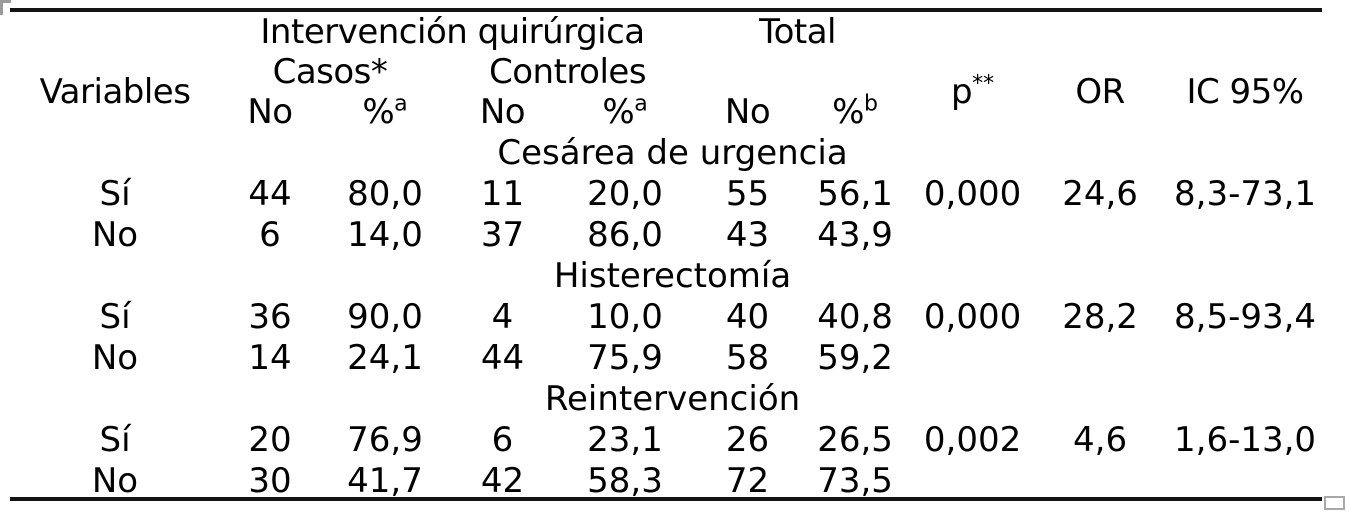  I want to click on header-casos: Casos*, so click(330, 72).